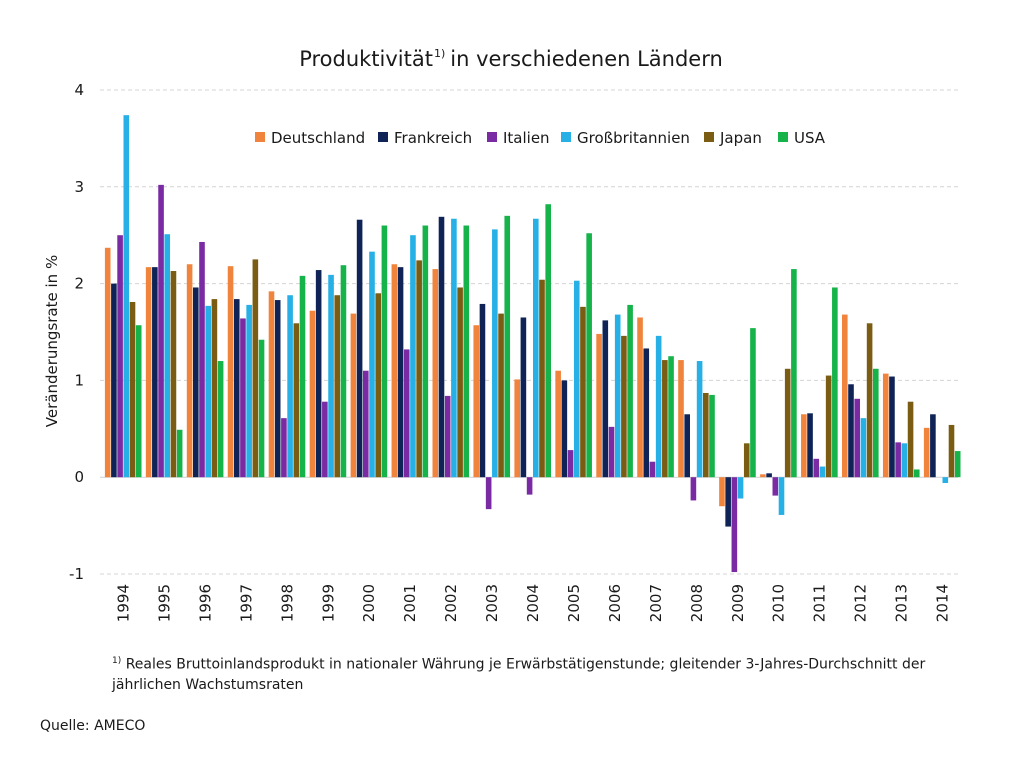  What do you see at coordinates (738, 603) in the screenshot?
I see `x-tick-label: 2009` at bounding box center [738, 603].